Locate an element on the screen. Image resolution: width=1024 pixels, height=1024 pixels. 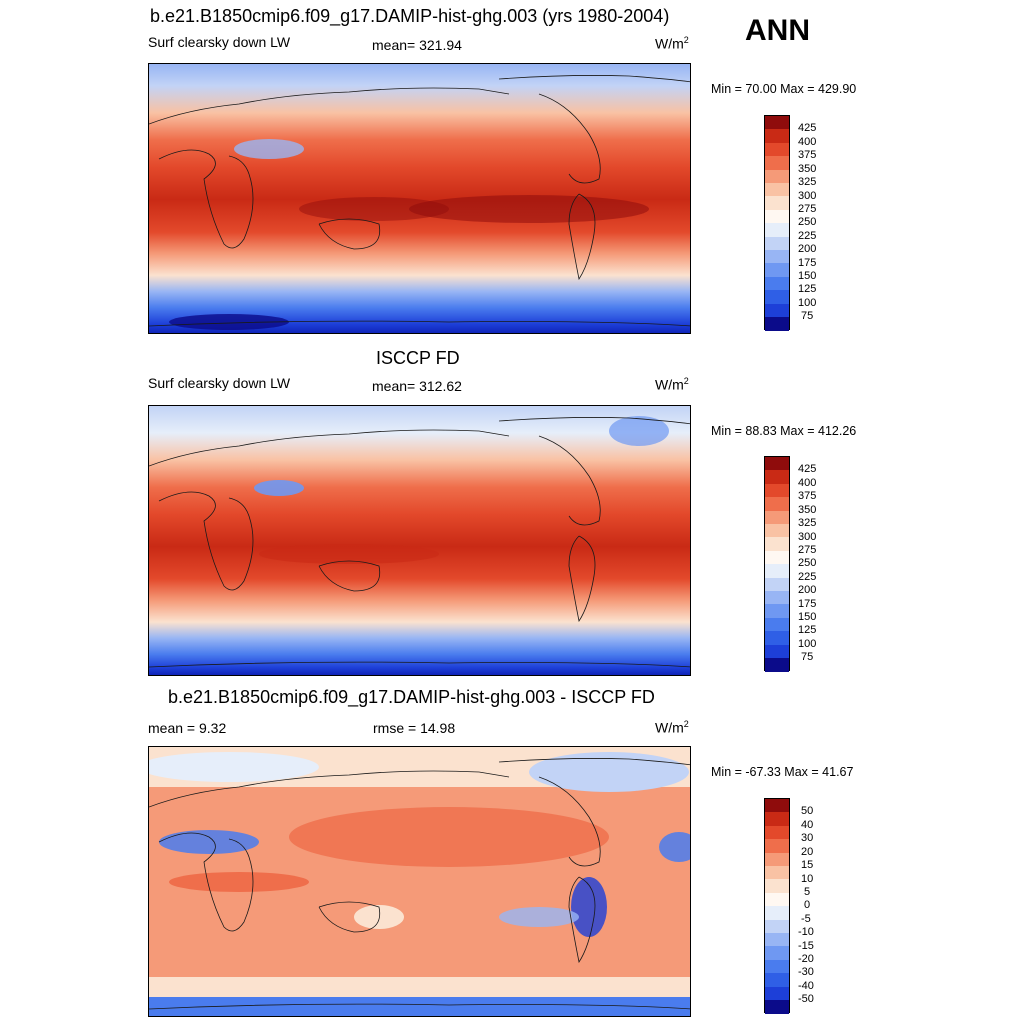
panel2-coastlines is located at coordinates (419, 542).